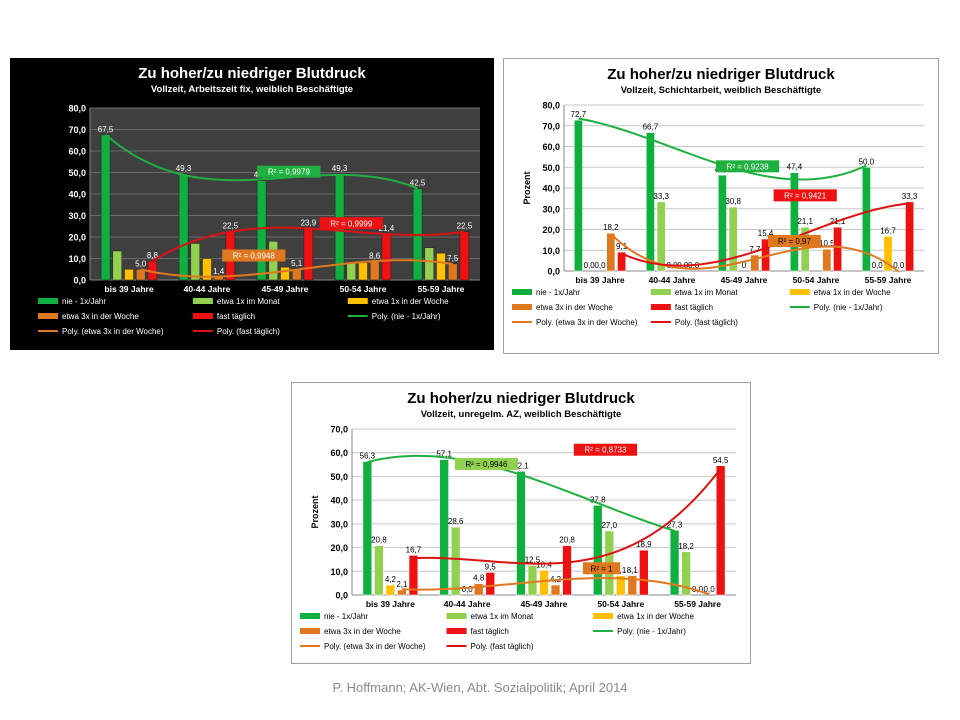 This screenshot has height=720, width=960. Describe the element at coordinates (339, 572) in the screenshot. I see `y-tick-label: 10,0` at that location.